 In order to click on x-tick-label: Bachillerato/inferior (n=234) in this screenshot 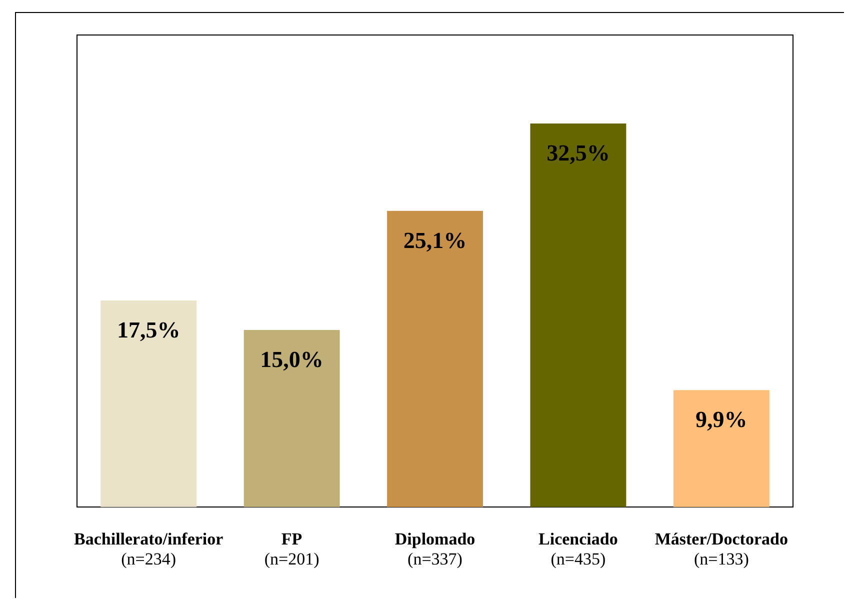, I will do `click(149, 549)`.